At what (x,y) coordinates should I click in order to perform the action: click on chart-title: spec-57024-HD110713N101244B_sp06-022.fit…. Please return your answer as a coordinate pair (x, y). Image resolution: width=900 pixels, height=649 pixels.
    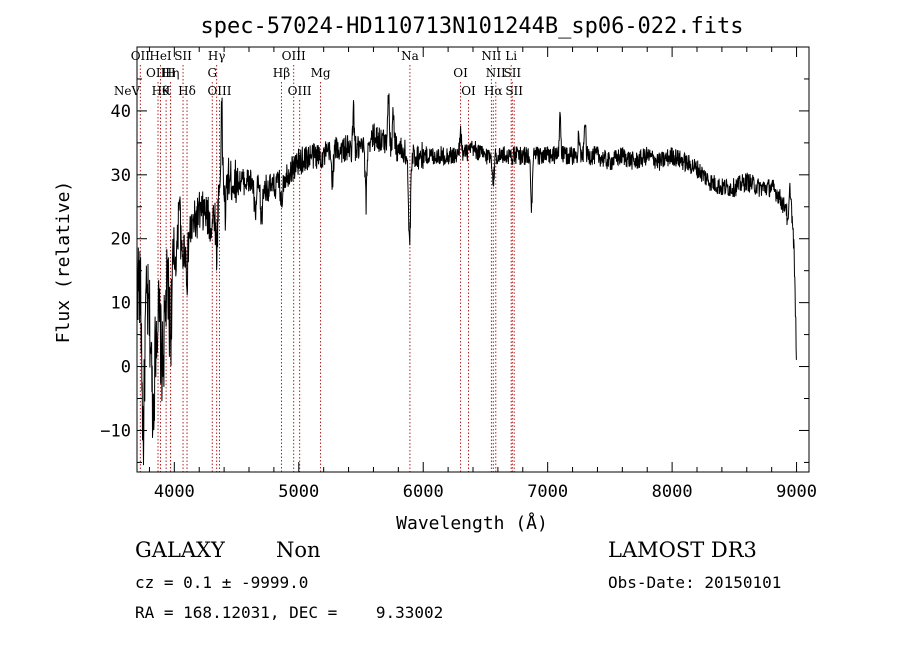
    Looking at the image, I should click on (471, 26).